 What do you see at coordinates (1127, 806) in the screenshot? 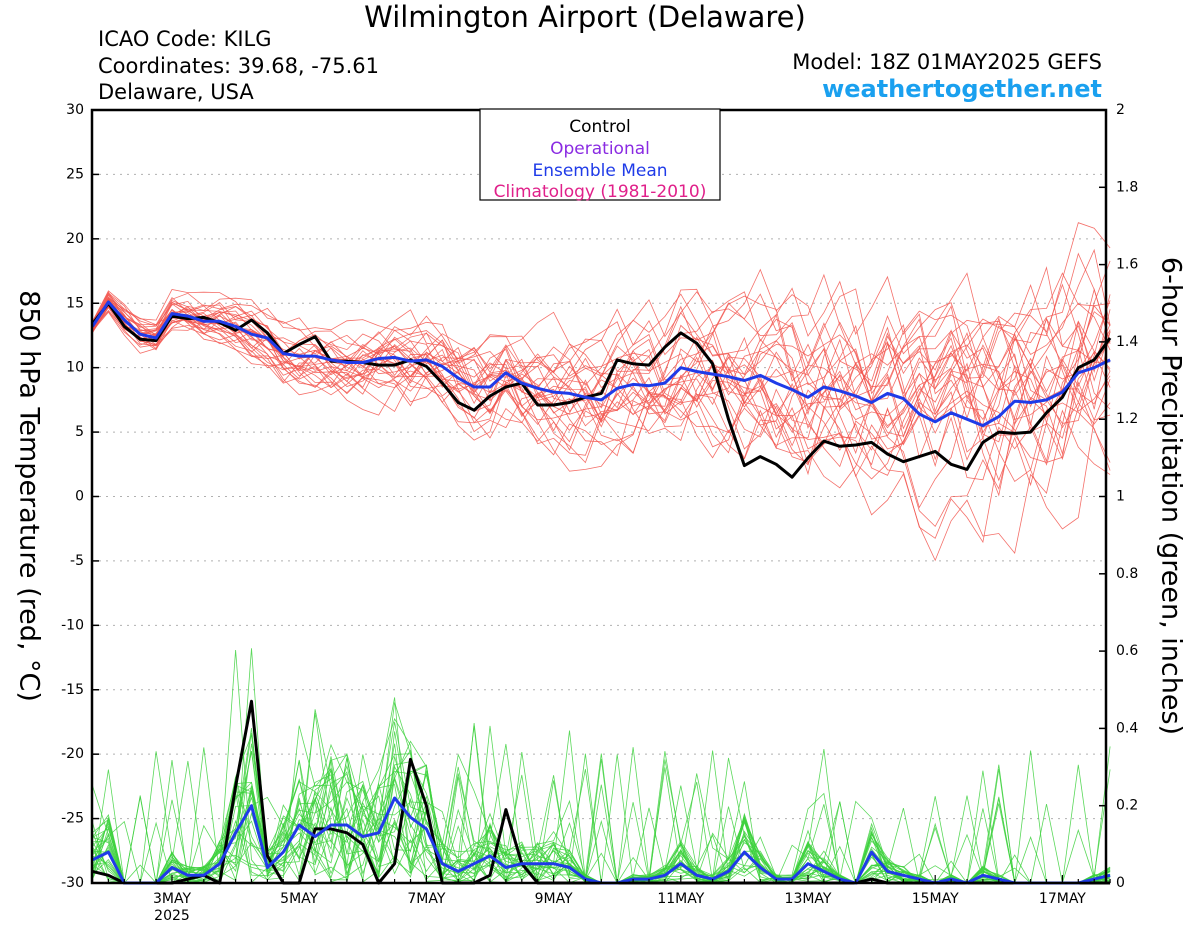
I see `y2-tick-label: 0.2` at bounding box center [1127, 806].